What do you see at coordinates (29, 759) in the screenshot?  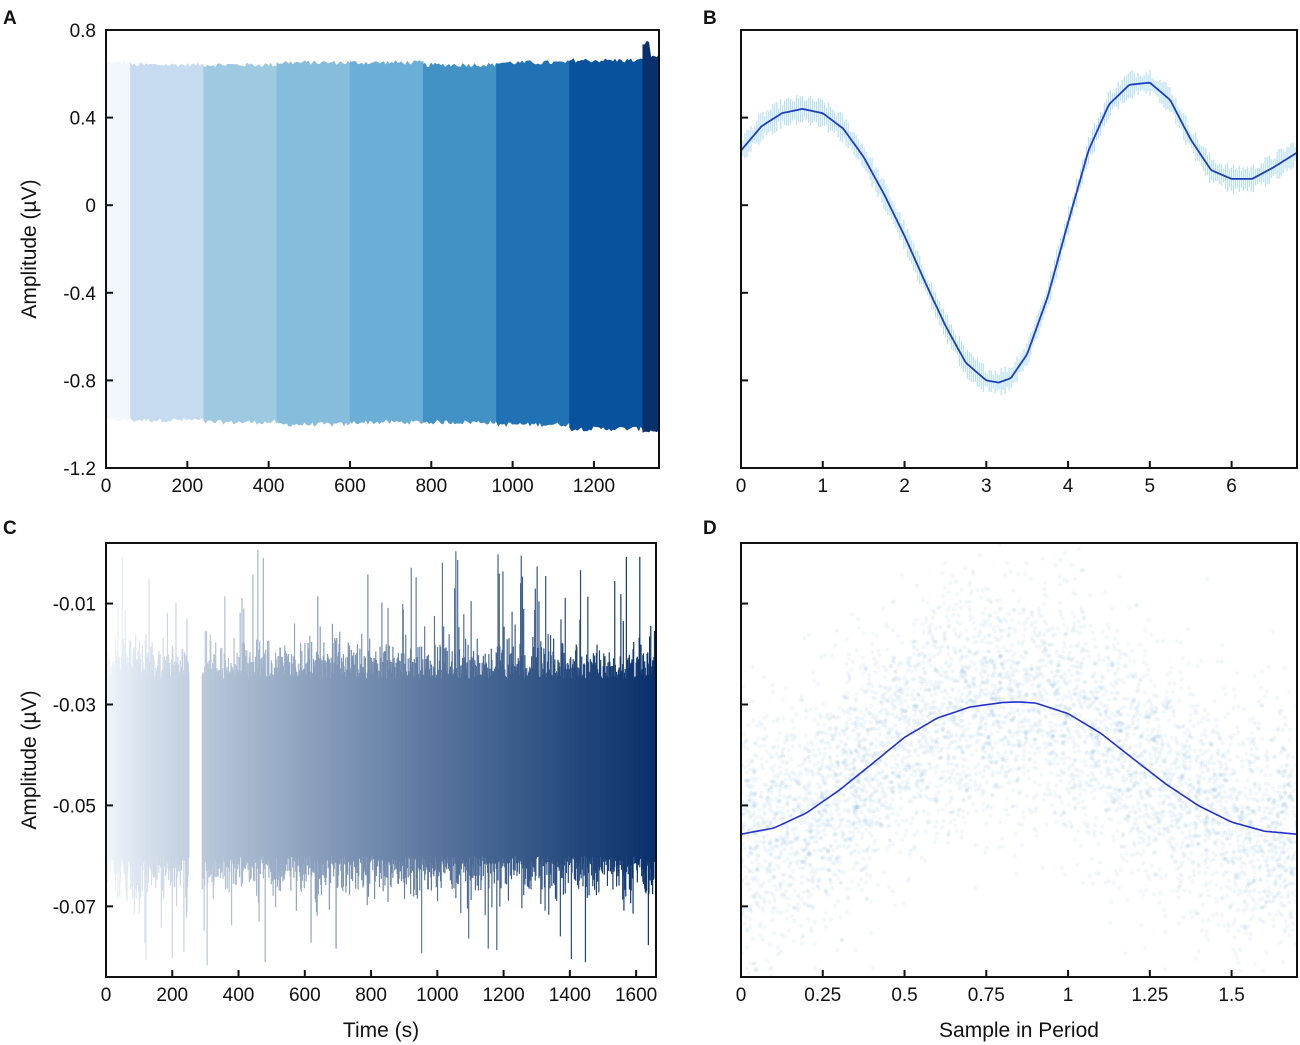 I see `y-axis-label: Amplitude (µV)` at bounding box center [29, 759].